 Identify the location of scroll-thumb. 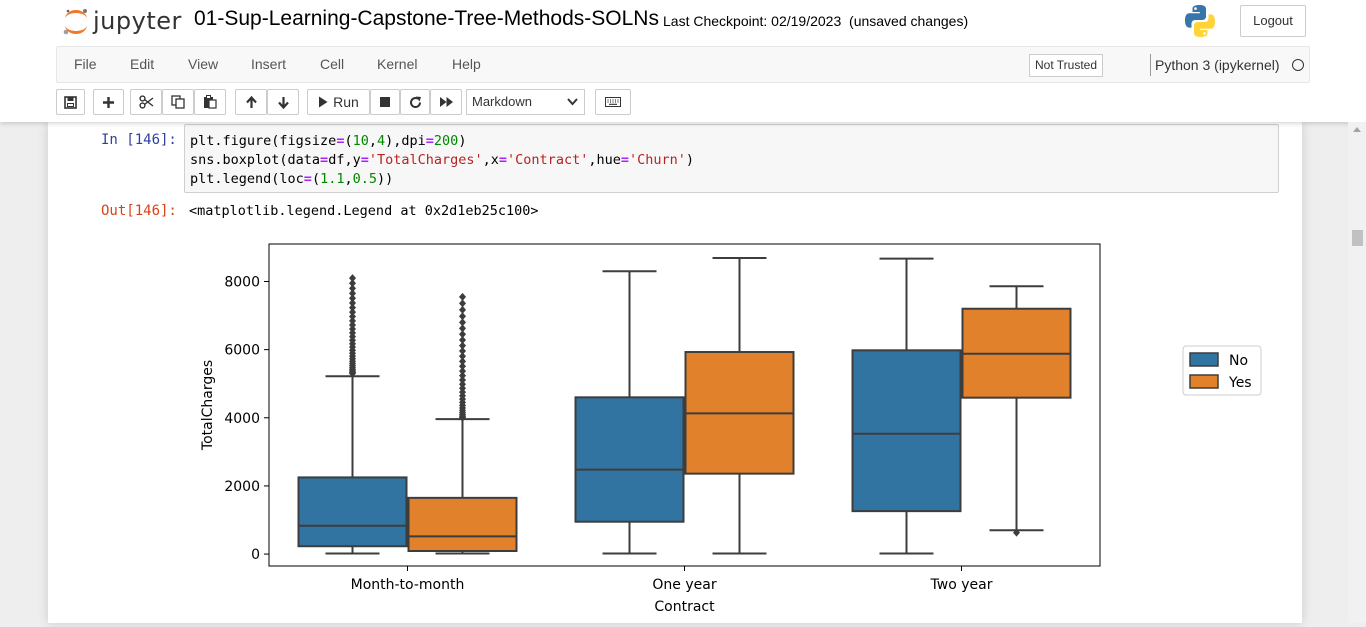
(1357, 238).